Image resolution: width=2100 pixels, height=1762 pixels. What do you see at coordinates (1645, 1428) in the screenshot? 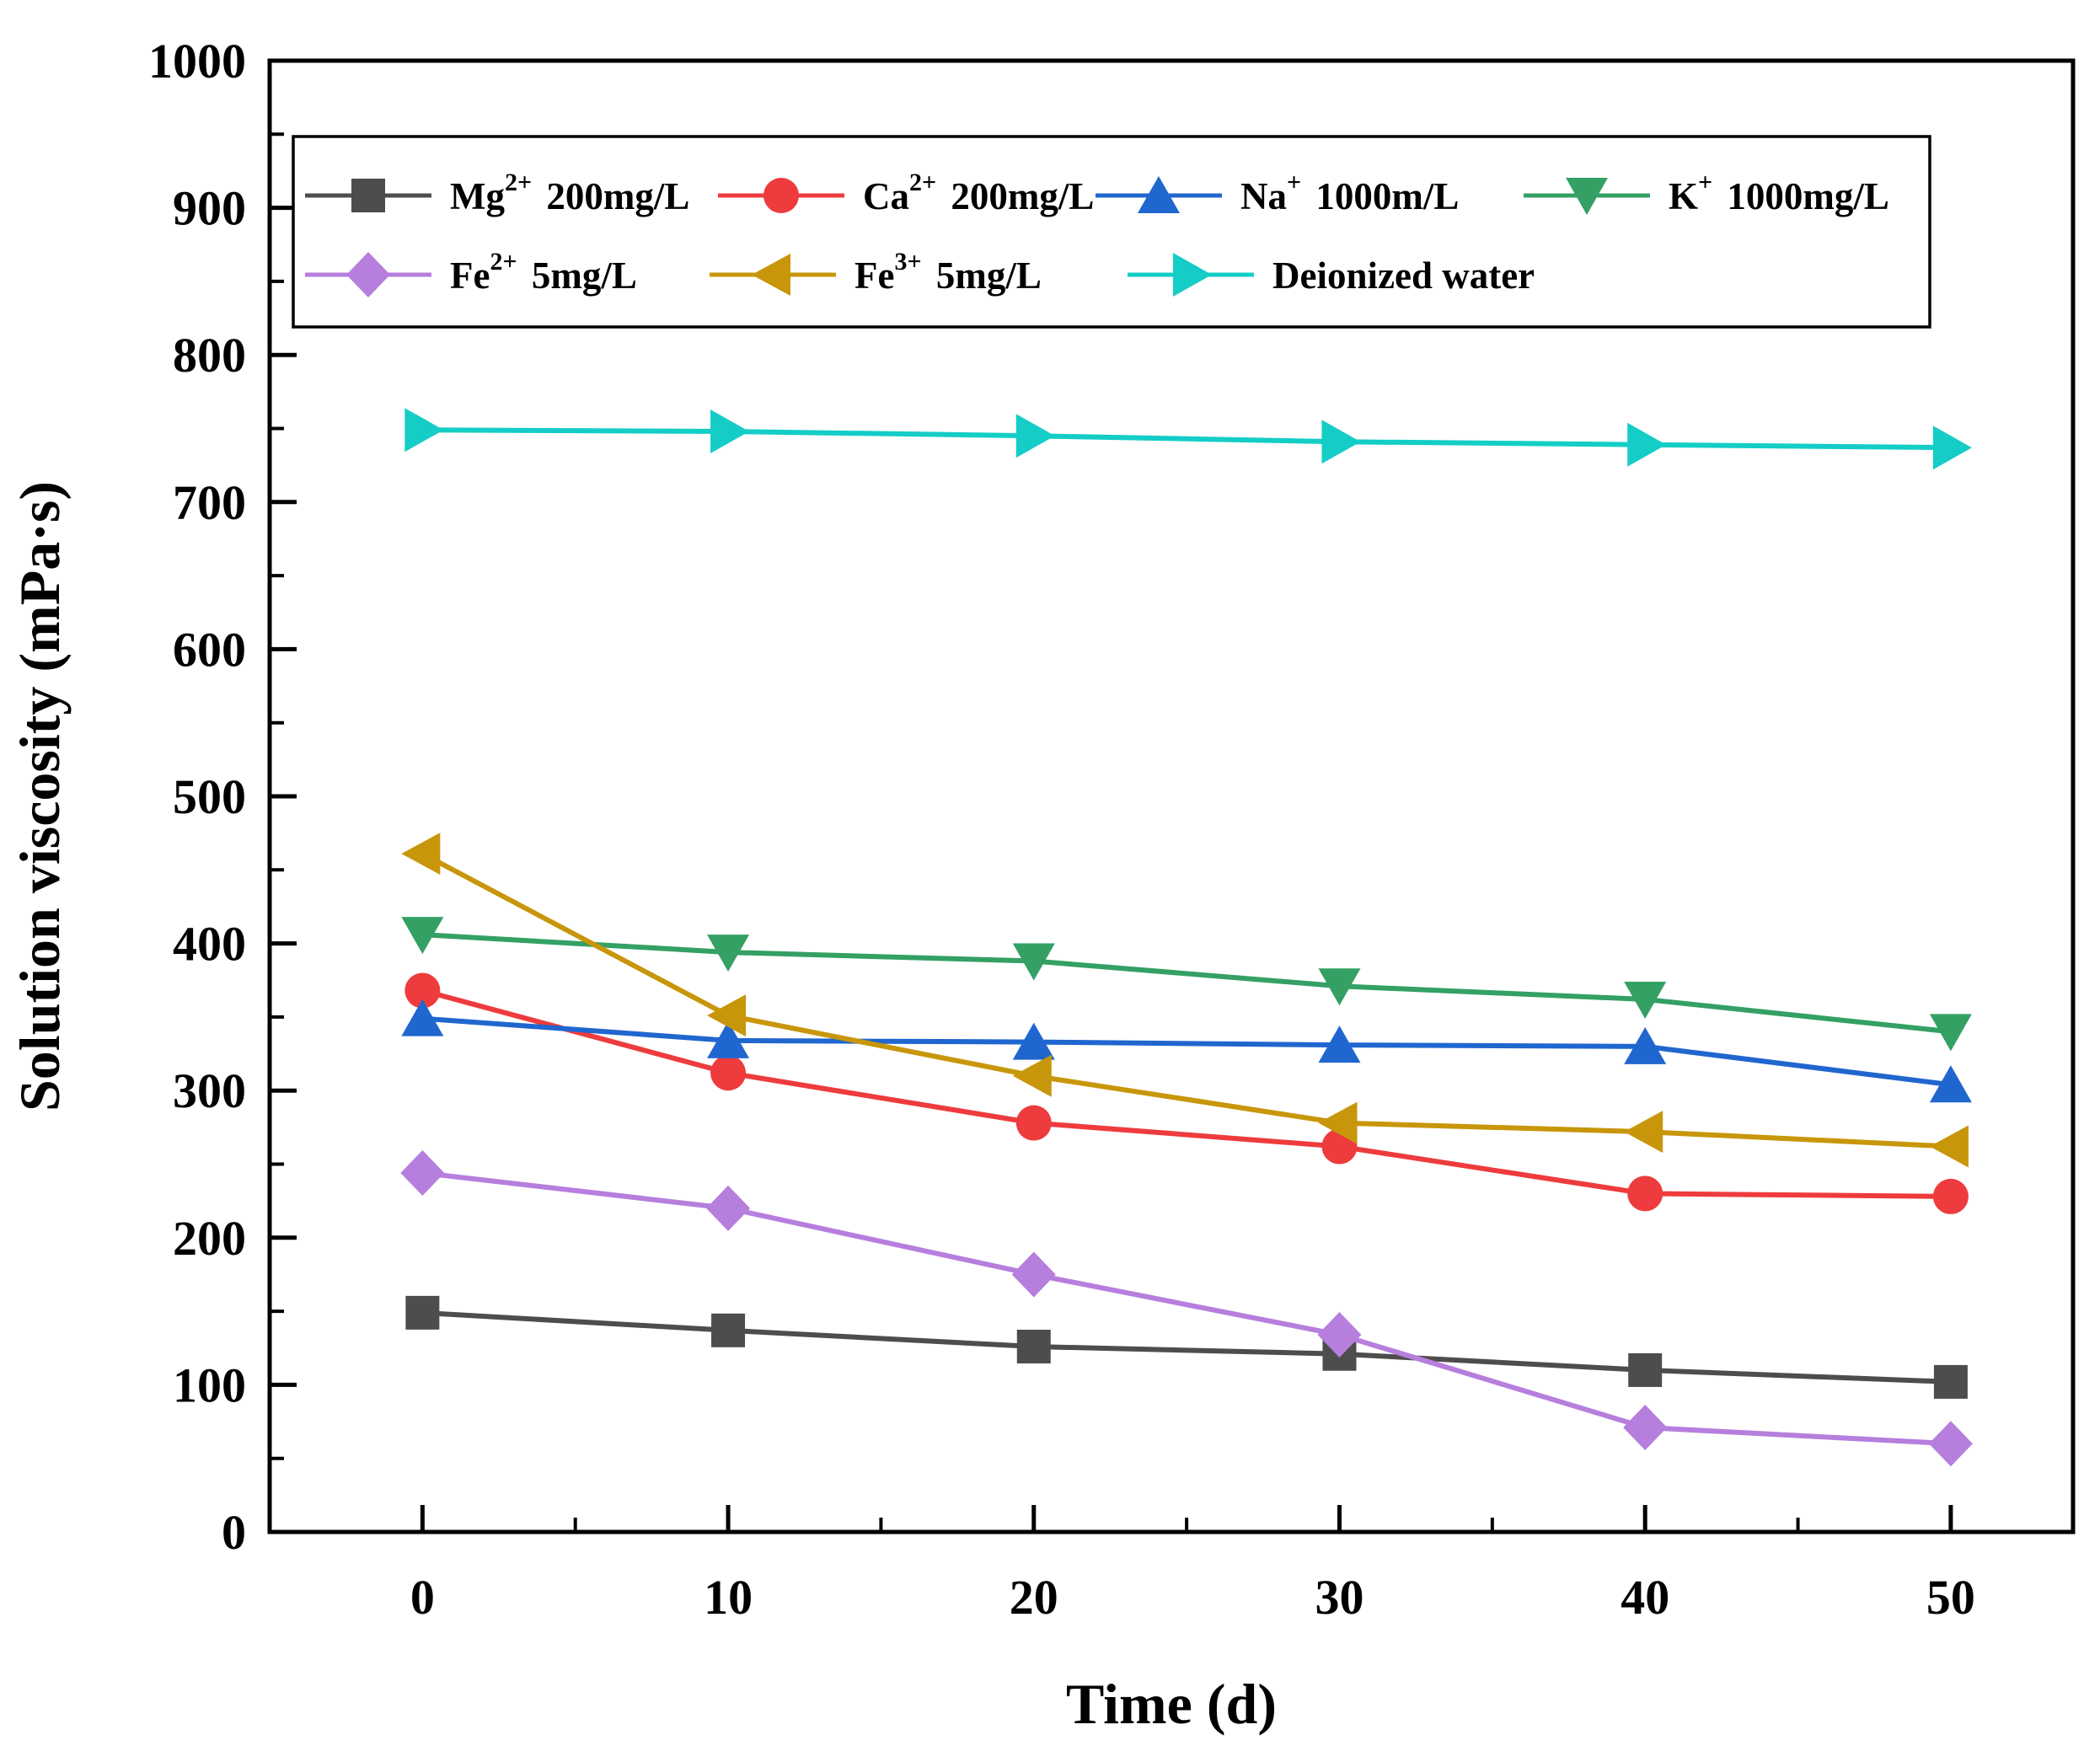
I see `marker-fe2-5mg-l-40d` at bounding box center [1645, 1428].